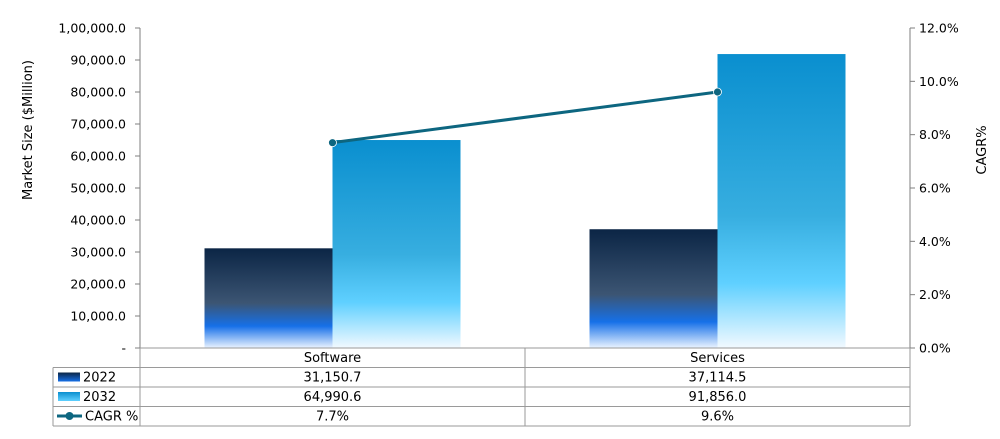 Image resolution: width=1000 pixels, height=439 pixels. Describe the element at coordinates (111, 417) in the screenshot. I see `legend-label-cagr: CAGR %` at that location.